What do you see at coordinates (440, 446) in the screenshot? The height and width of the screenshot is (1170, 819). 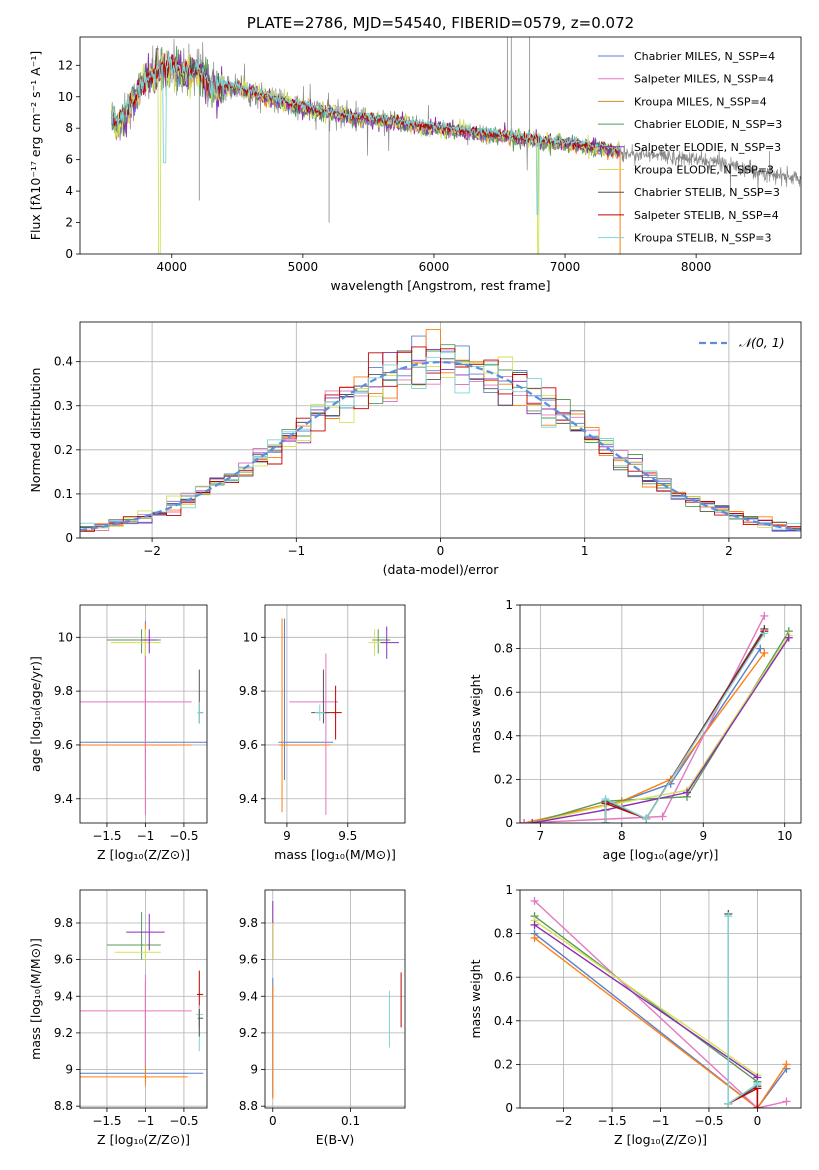 I see `normal-curve` at bounding box center [440, 446].